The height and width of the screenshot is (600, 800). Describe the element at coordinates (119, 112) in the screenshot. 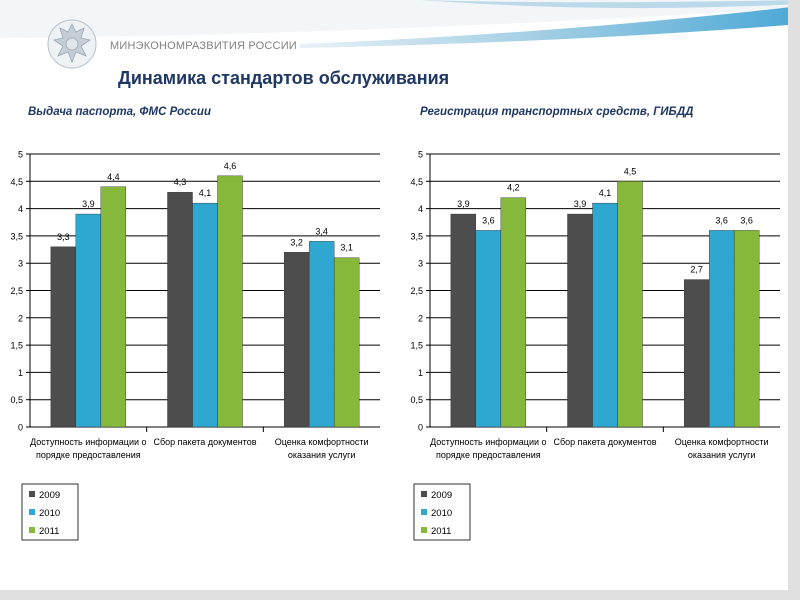

I see `chart-title-passport: Выдача паспорта, ФМС России` at that location.